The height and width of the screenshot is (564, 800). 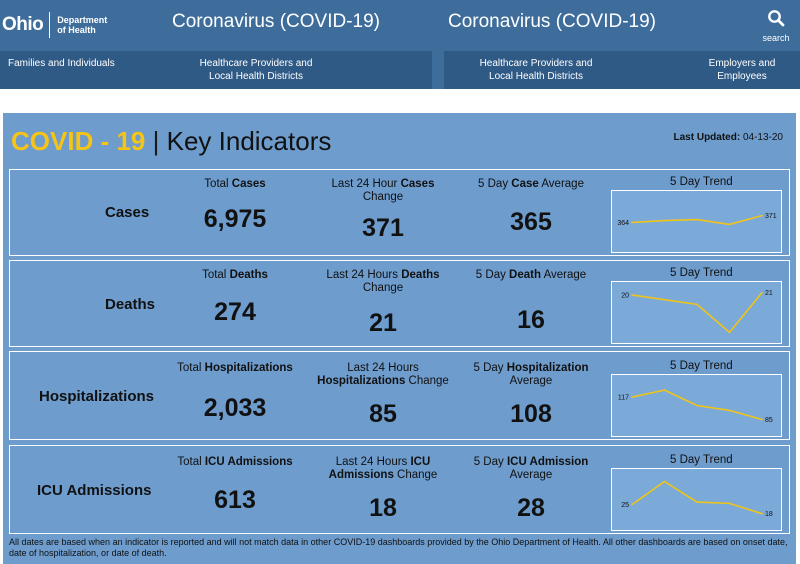 I want to click on nav-item-label-line2: Employees, so click(x=742, y=76).